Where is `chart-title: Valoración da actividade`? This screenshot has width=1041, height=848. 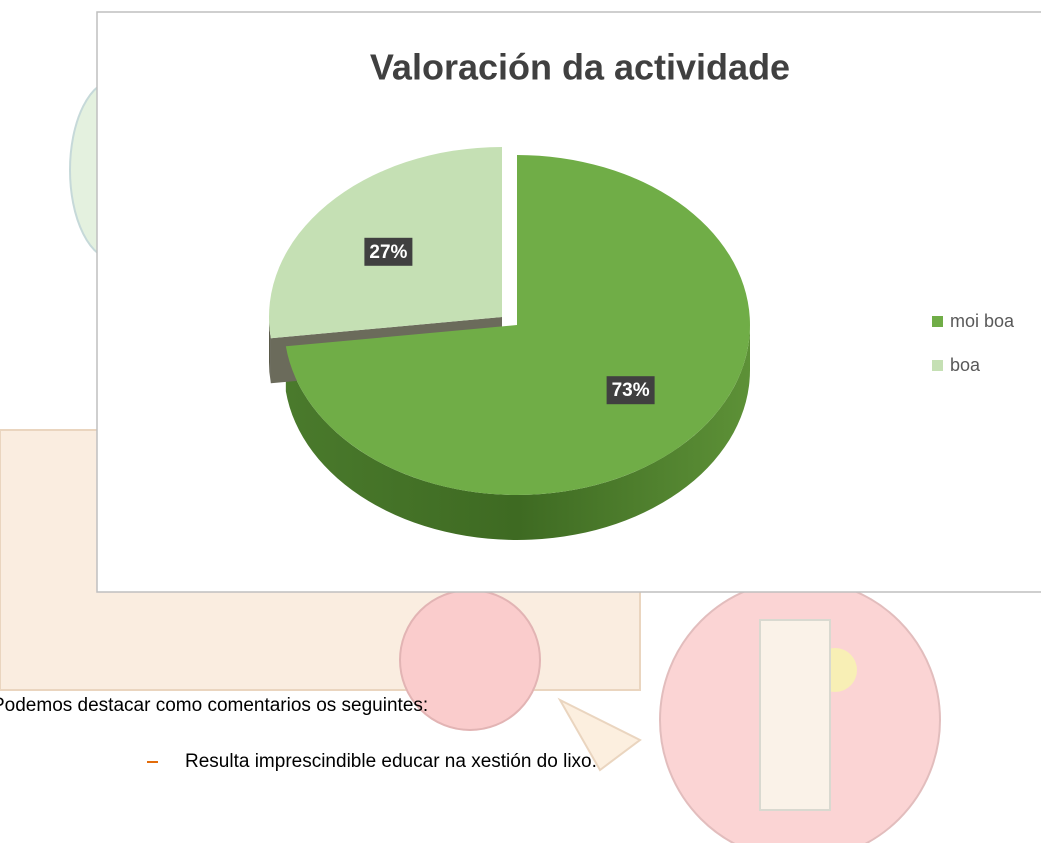 chart-title: Valoración da actividade is located at coordinates (580, 67).